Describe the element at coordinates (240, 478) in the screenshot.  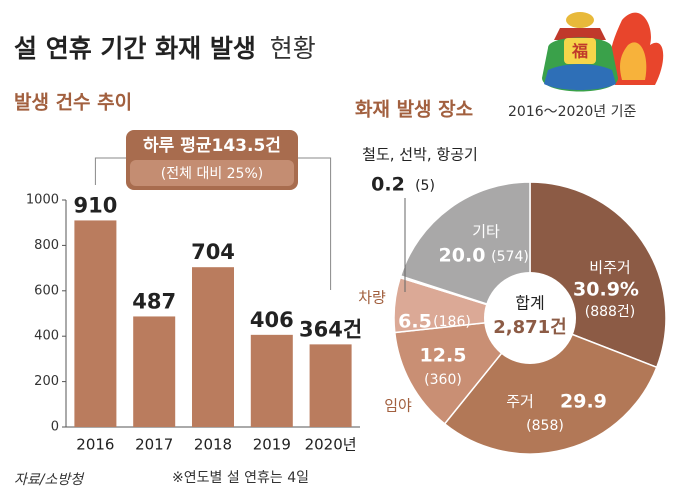
I see `note: ※연도별 설 연휴는 4일` at that location.